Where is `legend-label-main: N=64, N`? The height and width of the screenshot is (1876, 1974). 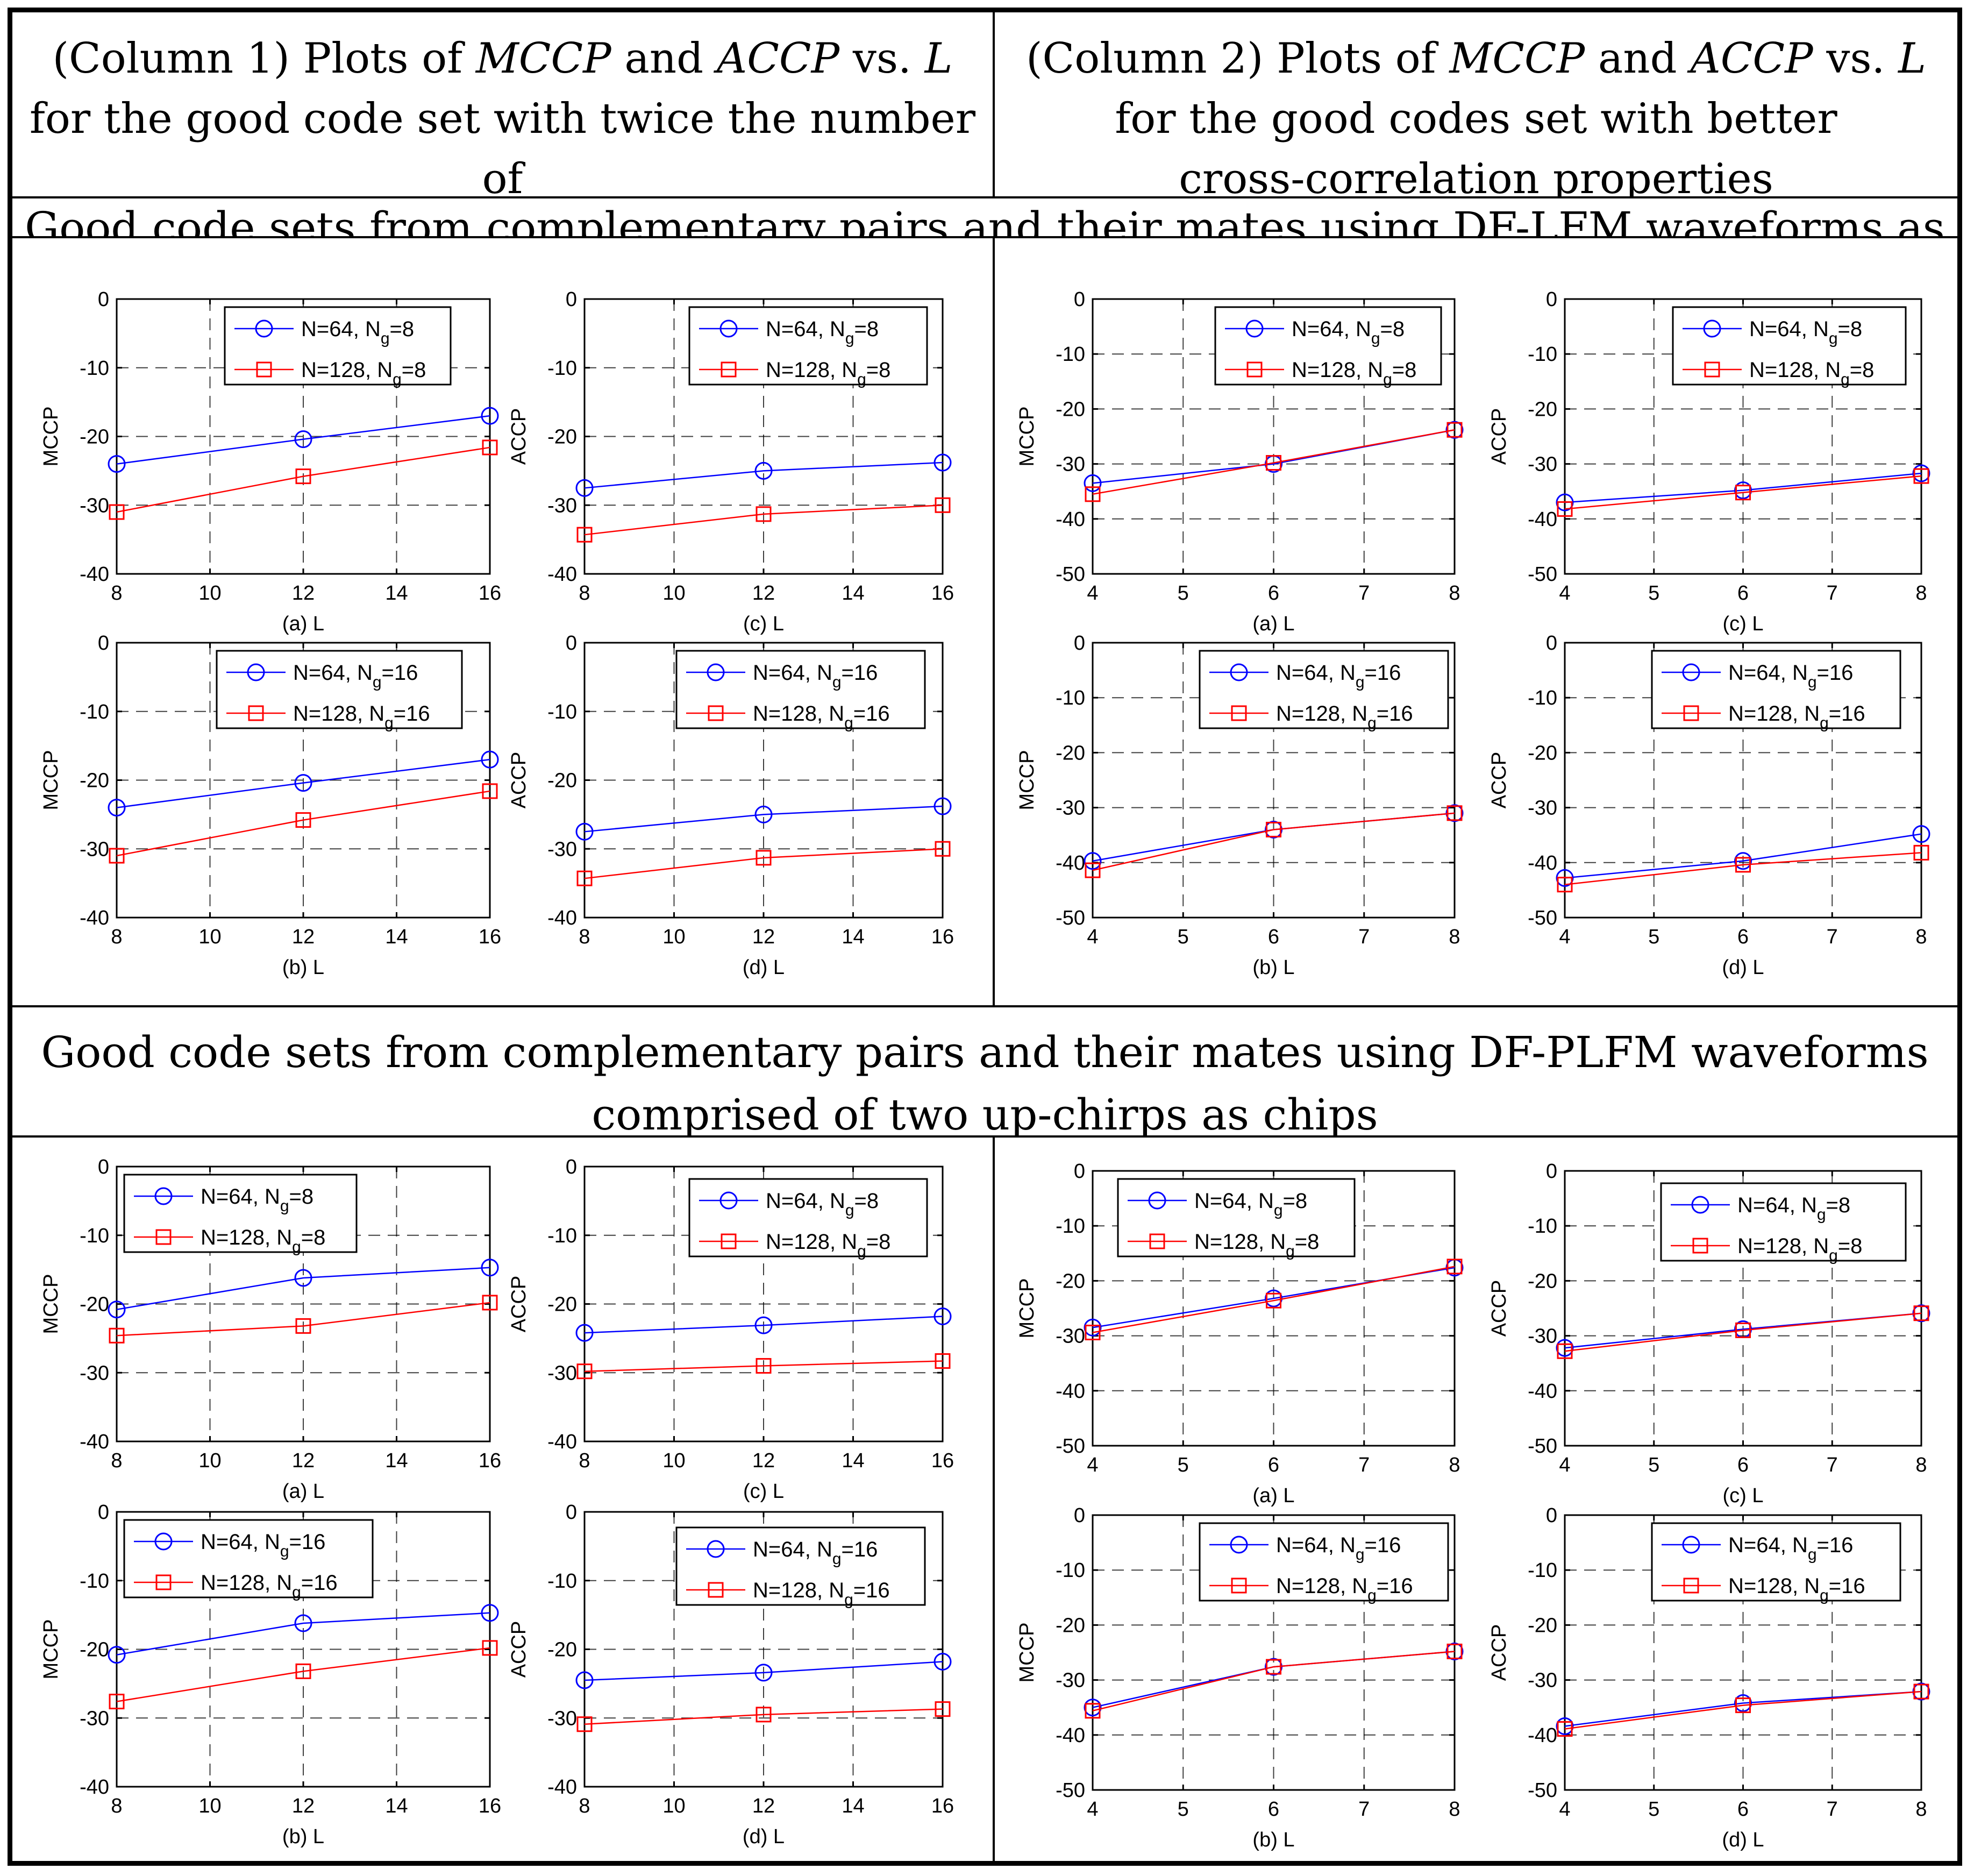
legend-label-main: N=64, N is located at coordinates (1768, 673).